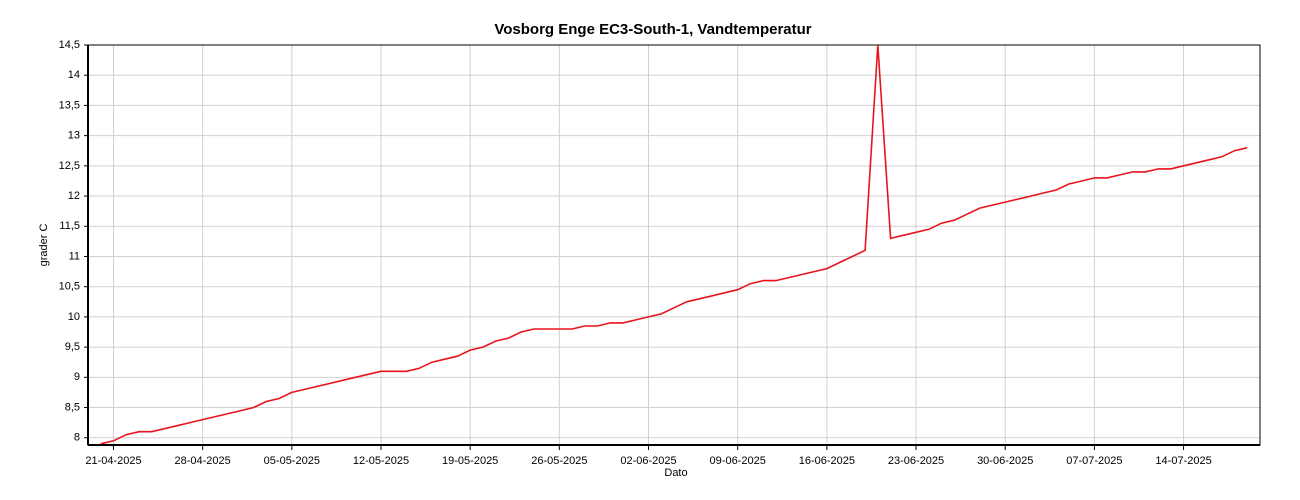 Image resolution: width=1300 pixels, height=500 pixels. I want to click on x-tick-label: 09-06-2025, so click(738, 461).